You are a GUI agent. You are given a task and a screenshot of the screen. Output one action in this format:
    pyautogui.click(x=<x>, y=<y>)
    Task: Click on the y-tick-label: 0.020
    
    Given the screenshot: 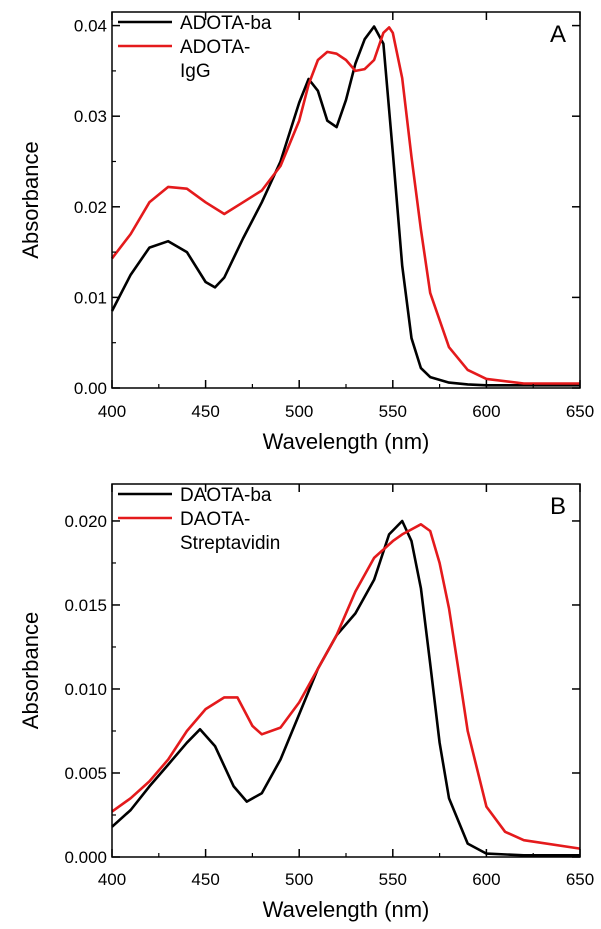 What is the action you would take?
    pyautogui.click(x=85, y=521)
    